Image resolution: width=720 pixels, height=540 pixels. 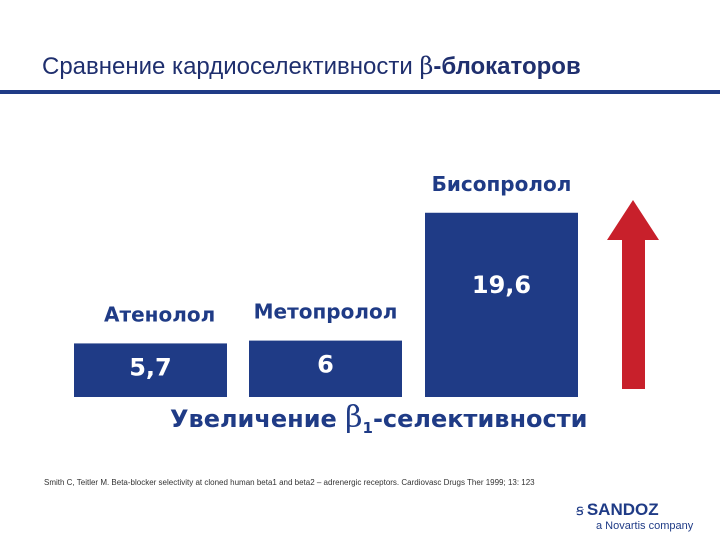 What do you see at coordinates (354, 417) in the screenshot?
I see `xlabel-beta: β` at bounding box center [354, 417].